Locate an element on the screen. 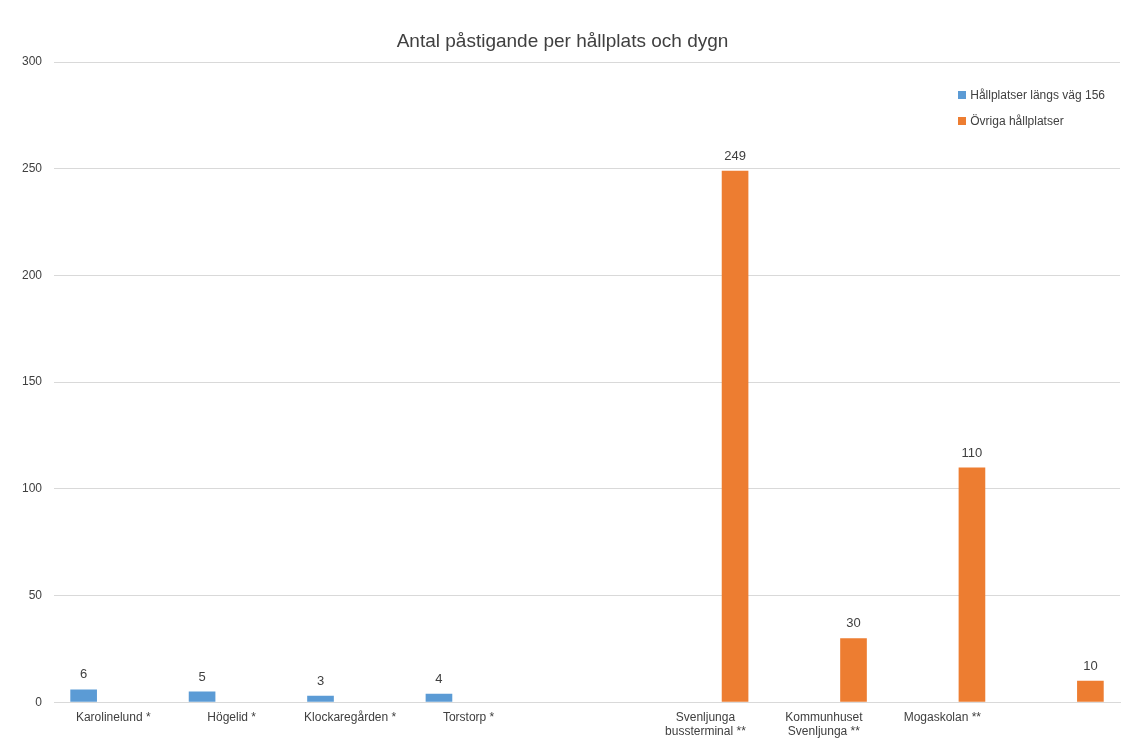 Image resolution: width=1125 pixels, height=747 pixels. data-label: 3 is located at coordinates (320, 680).